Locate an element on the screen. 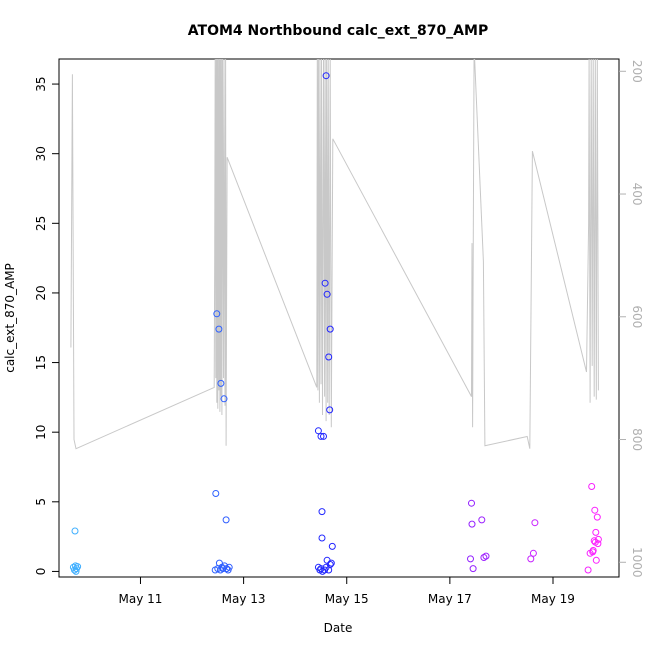  y-tick-label: 25 is located at coordinates (41, 223).